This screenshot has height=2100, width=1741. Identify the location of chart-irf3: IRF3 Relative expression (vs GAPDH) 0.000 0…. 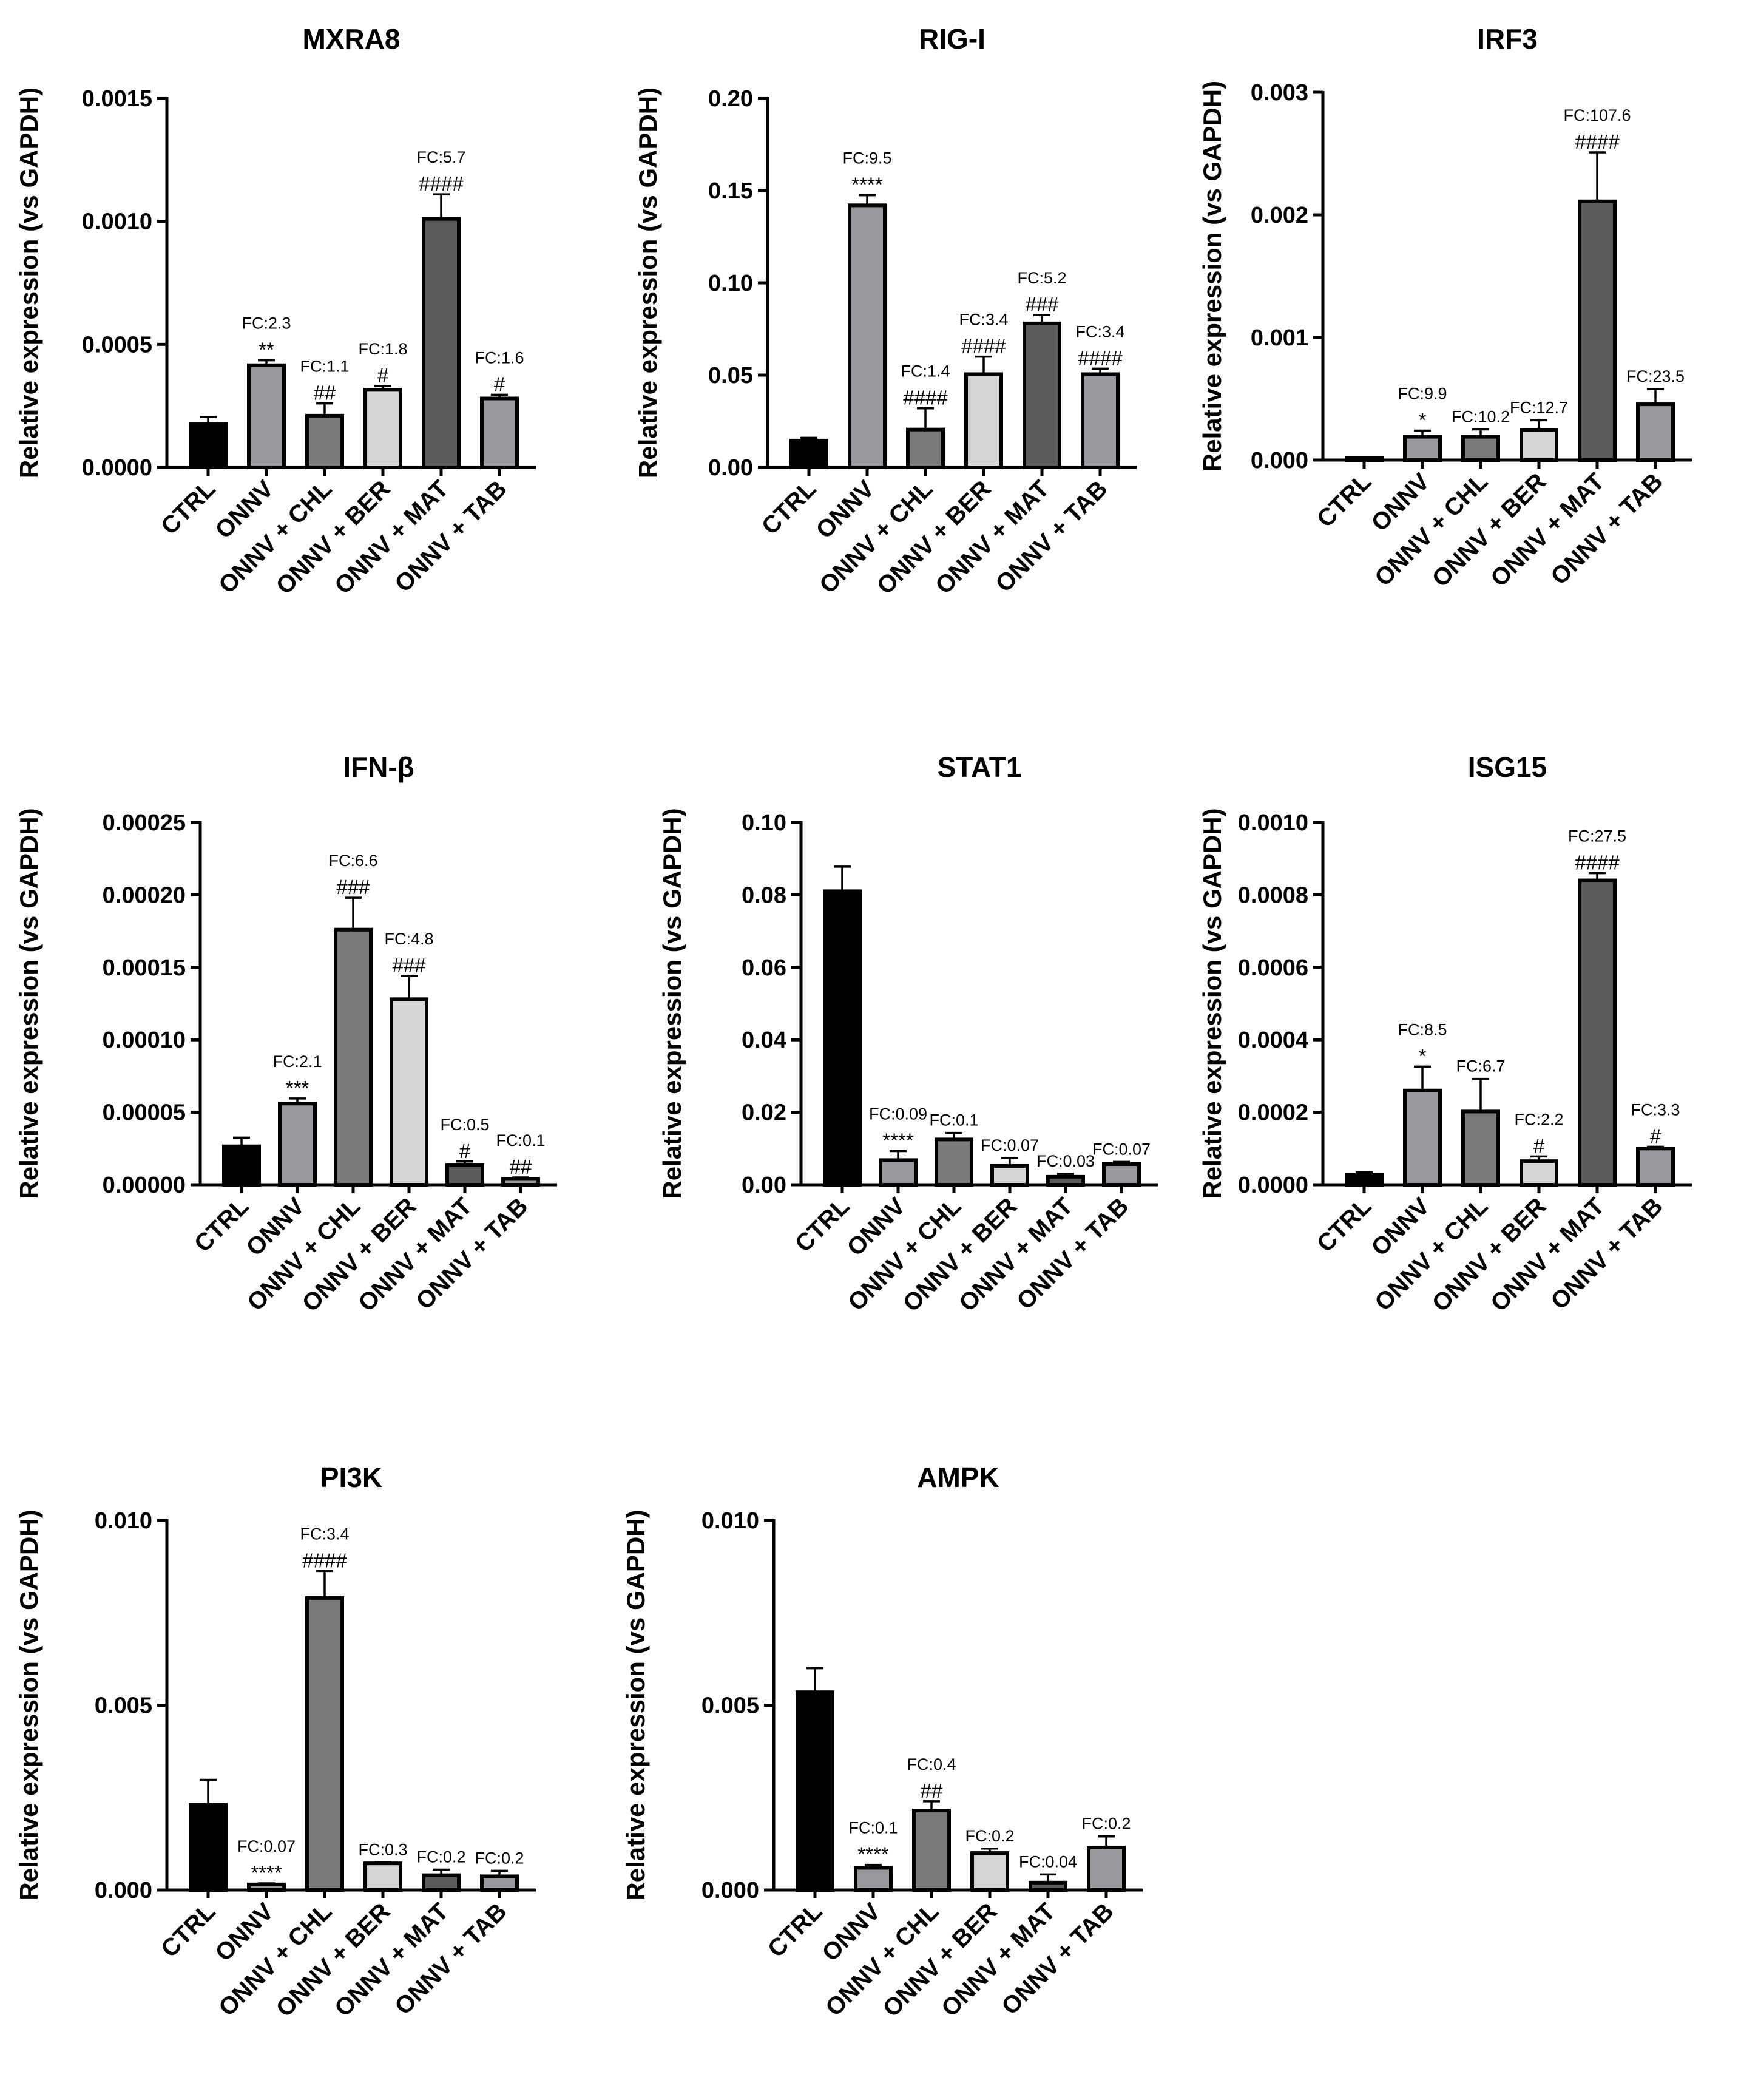
(1445, 307).